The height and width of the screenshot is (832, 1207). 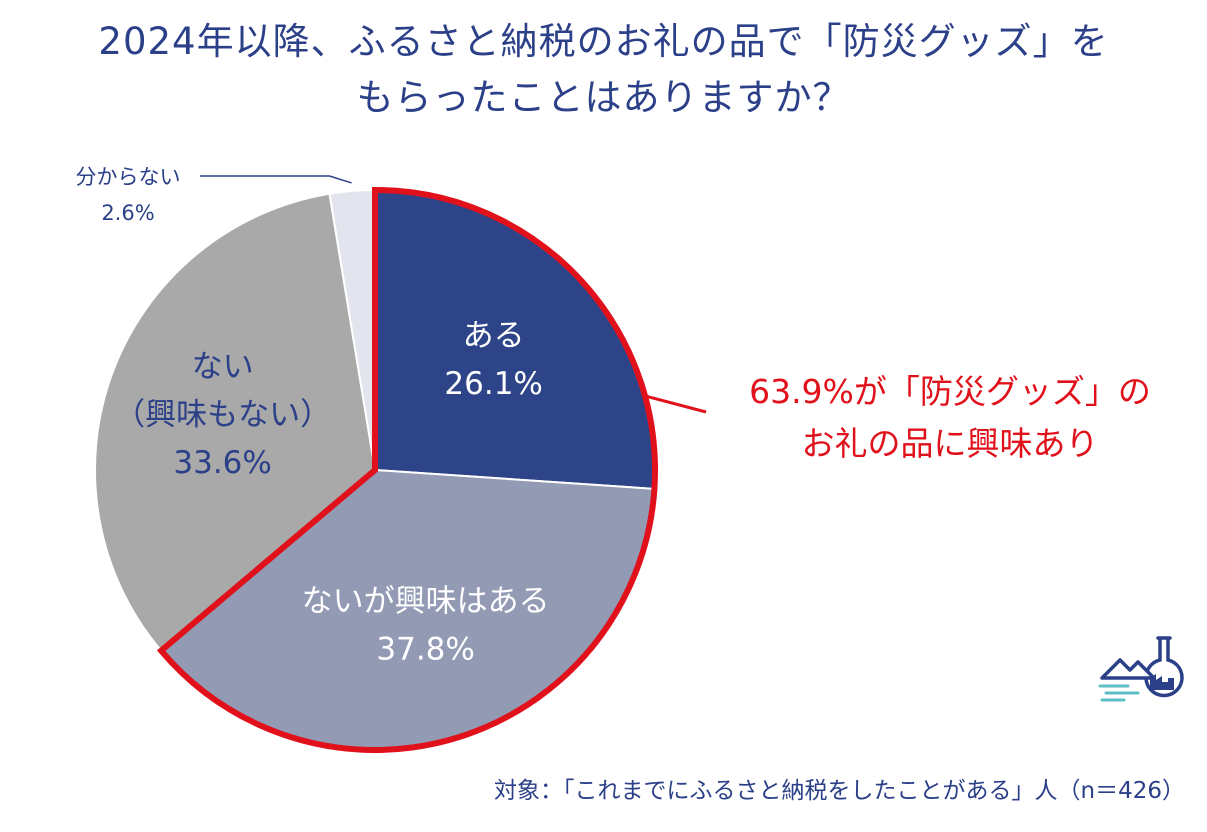 What do you see at coordinates (222, 415) in the screenshot?
I see `slice-label-2-line-1: （興味もない）` at bounding box center [222, 415].